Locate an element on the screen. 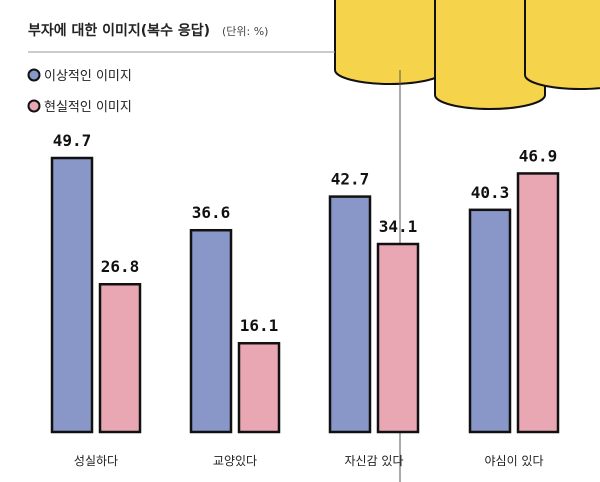  data-label: 46.9 is located at coordinates (538, 155).